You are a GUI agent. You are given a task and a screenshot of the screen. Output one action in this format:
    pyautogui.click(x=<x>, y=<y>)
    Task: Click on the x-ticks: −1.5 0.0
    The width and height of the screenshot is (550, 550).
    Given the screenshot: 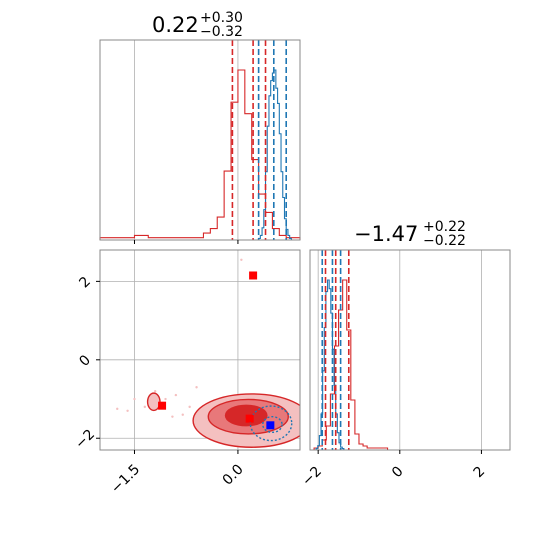 What is the action you would take?
    pyautogui.click(x=177, y=473)
    